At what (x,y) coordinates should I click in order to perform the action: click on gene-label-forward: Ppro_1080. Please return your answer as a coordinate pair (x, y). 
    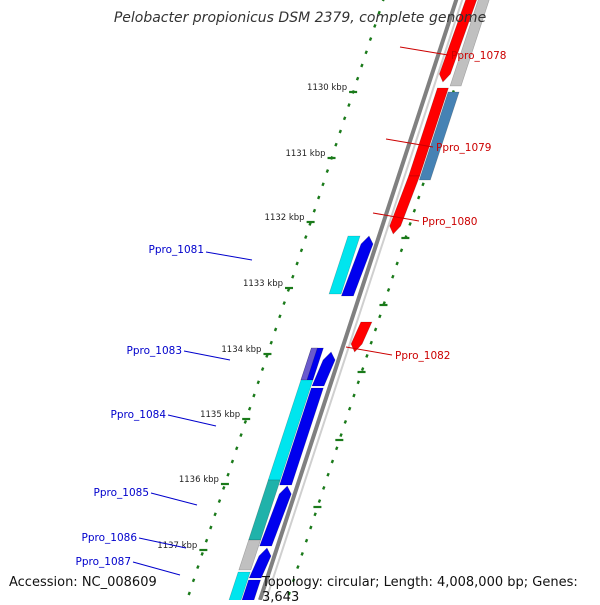
    Looking at the image, I should click on (449, 222).